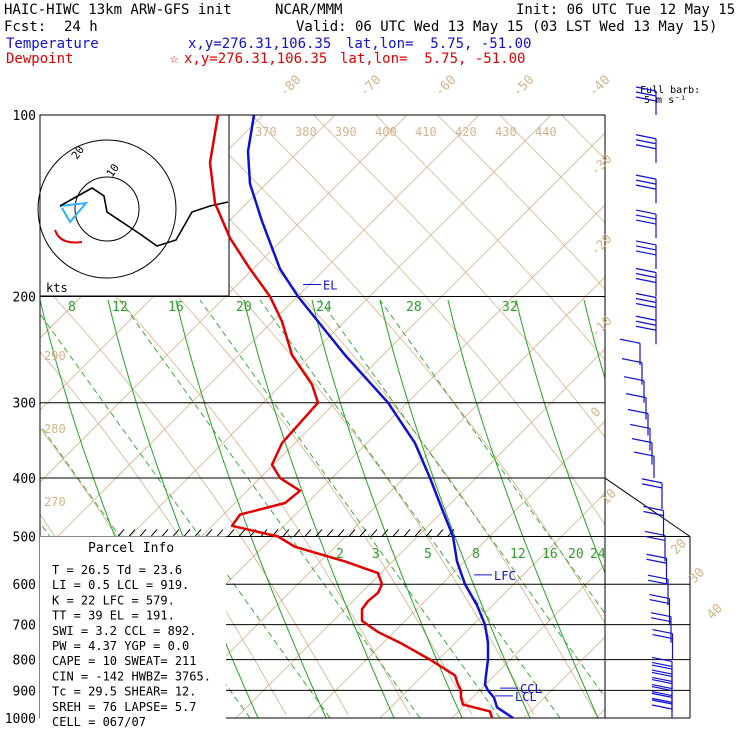 This screenshot has height=740, width=740. I want to click on lcl-label: LCL, so click(526, 697).